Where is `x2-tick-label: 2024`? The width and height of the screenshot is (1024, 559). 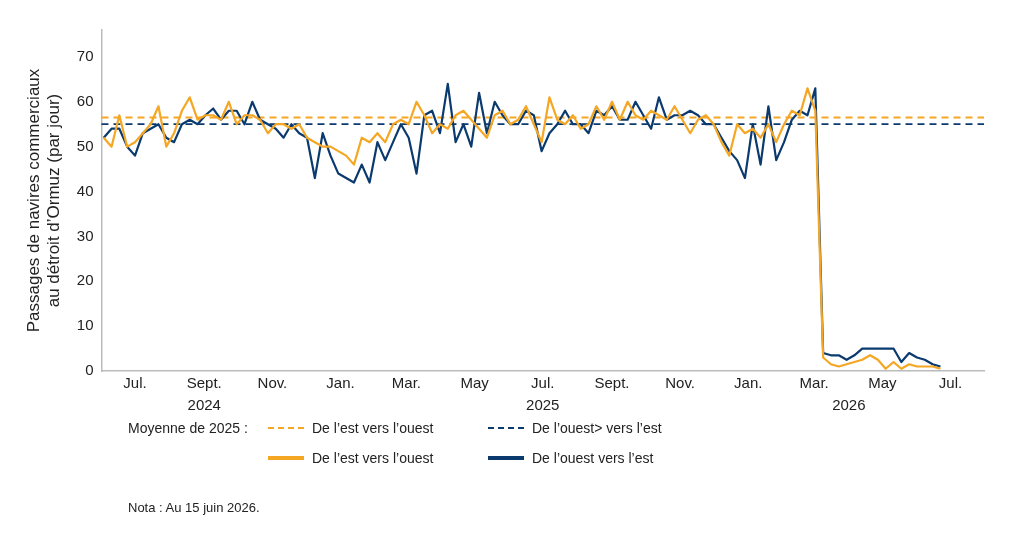
x2-tick-label: 2024 is located at coordinates (204, 405).